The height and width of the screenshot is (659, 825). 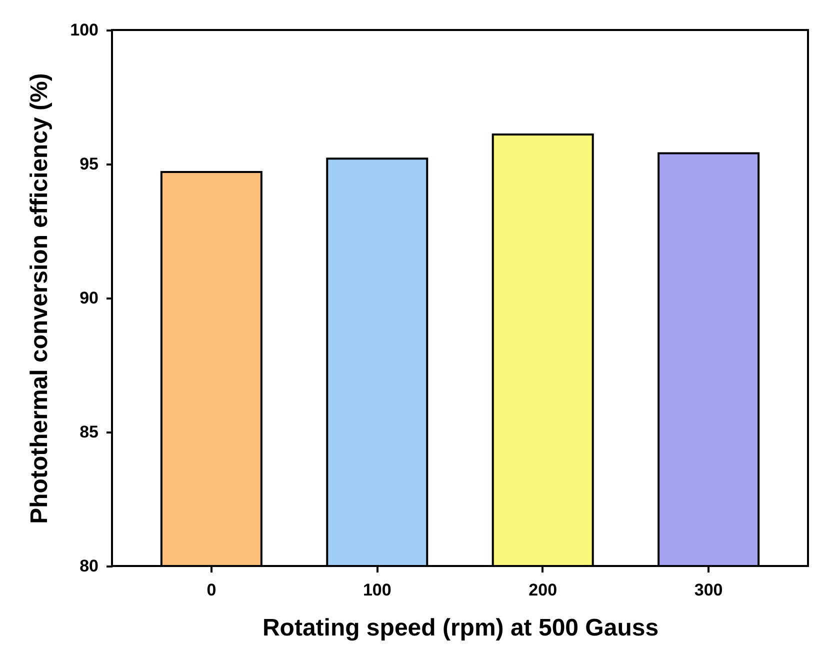 I want to click on y-tick-label: 85, so click(x=89, y=432).